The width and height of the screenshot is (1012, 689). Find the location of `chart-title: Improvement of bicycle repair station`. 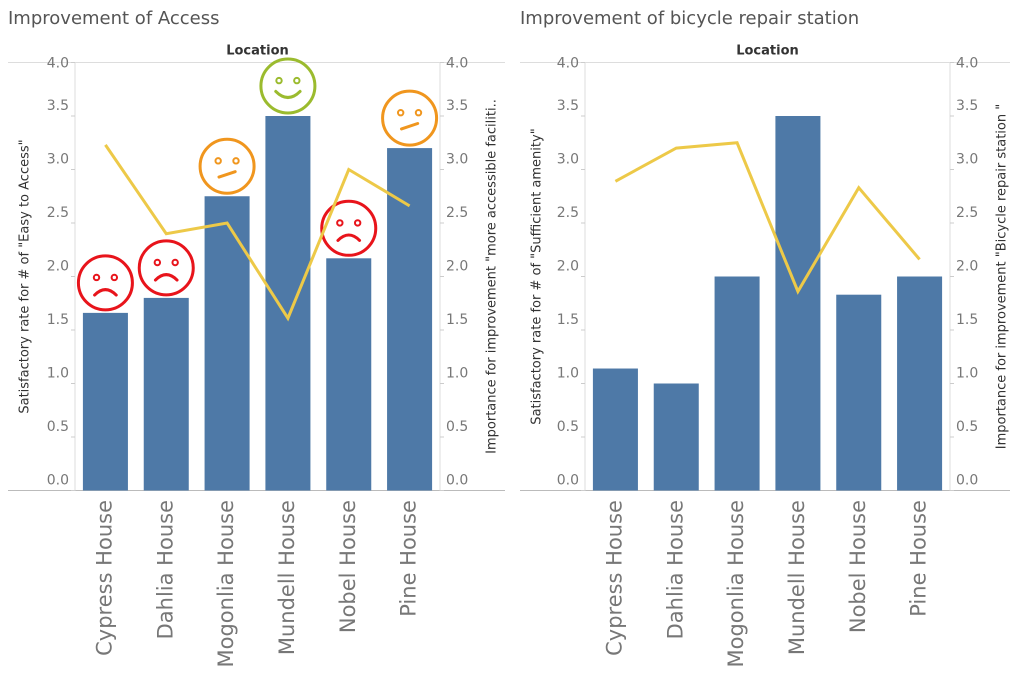

chart-title: Improvement of bicycle repair station is located at coordinates (689, 18).